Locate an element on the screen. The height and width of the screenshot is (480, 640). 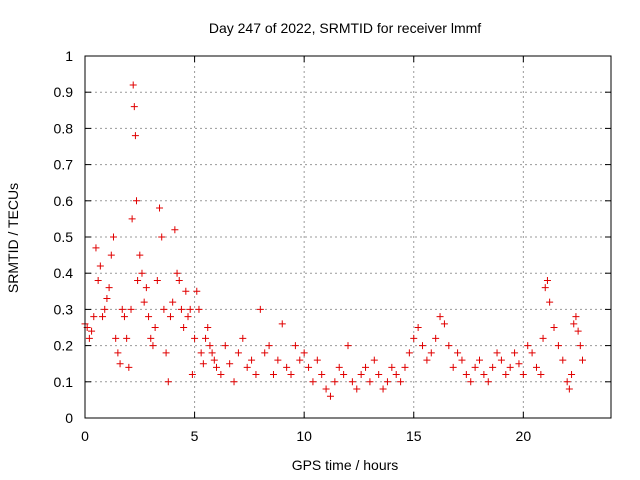
x-tick-label: 15 is located at coordinates (414, 436).